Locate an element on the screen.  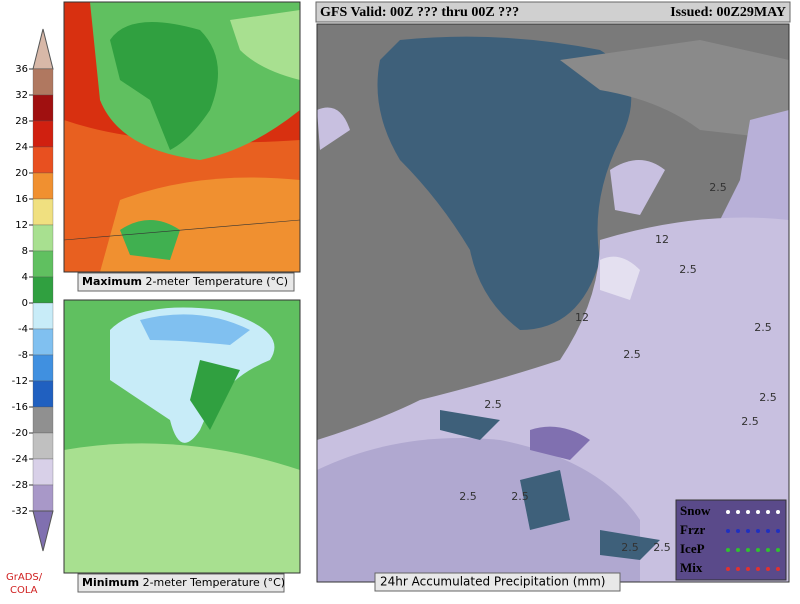
colorbar-tick-label: -12 is located at coordinates (20, 381).